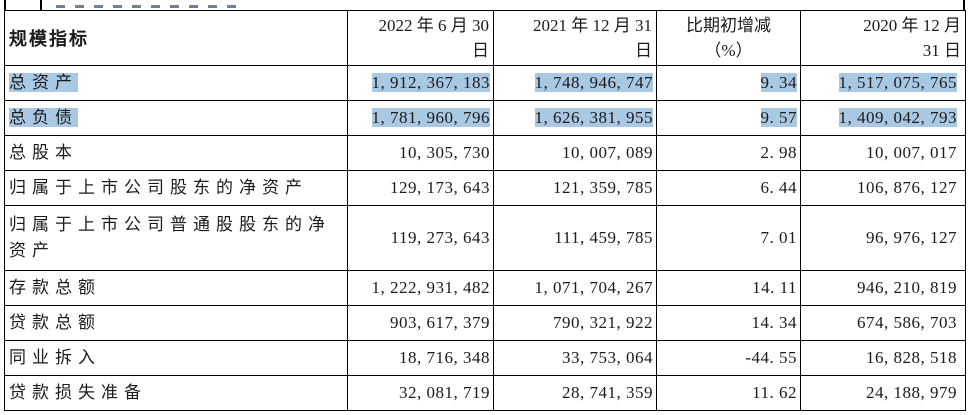 The image size is (972, 415). I want to click on clipped-row-border-left, so click(5, 5).